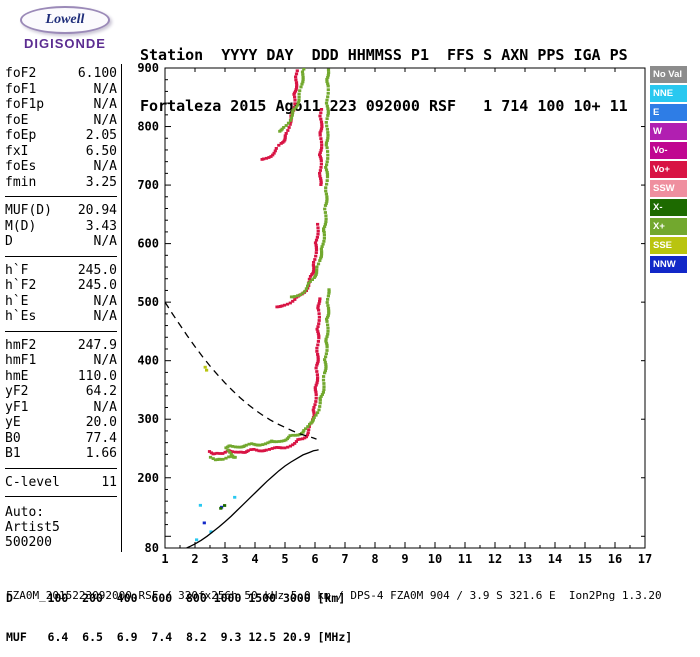 Image resolution: width=700 pixels, height=657 pixels. I want to click on param-row-fof1: foF1 N/A, so click(61, 90).